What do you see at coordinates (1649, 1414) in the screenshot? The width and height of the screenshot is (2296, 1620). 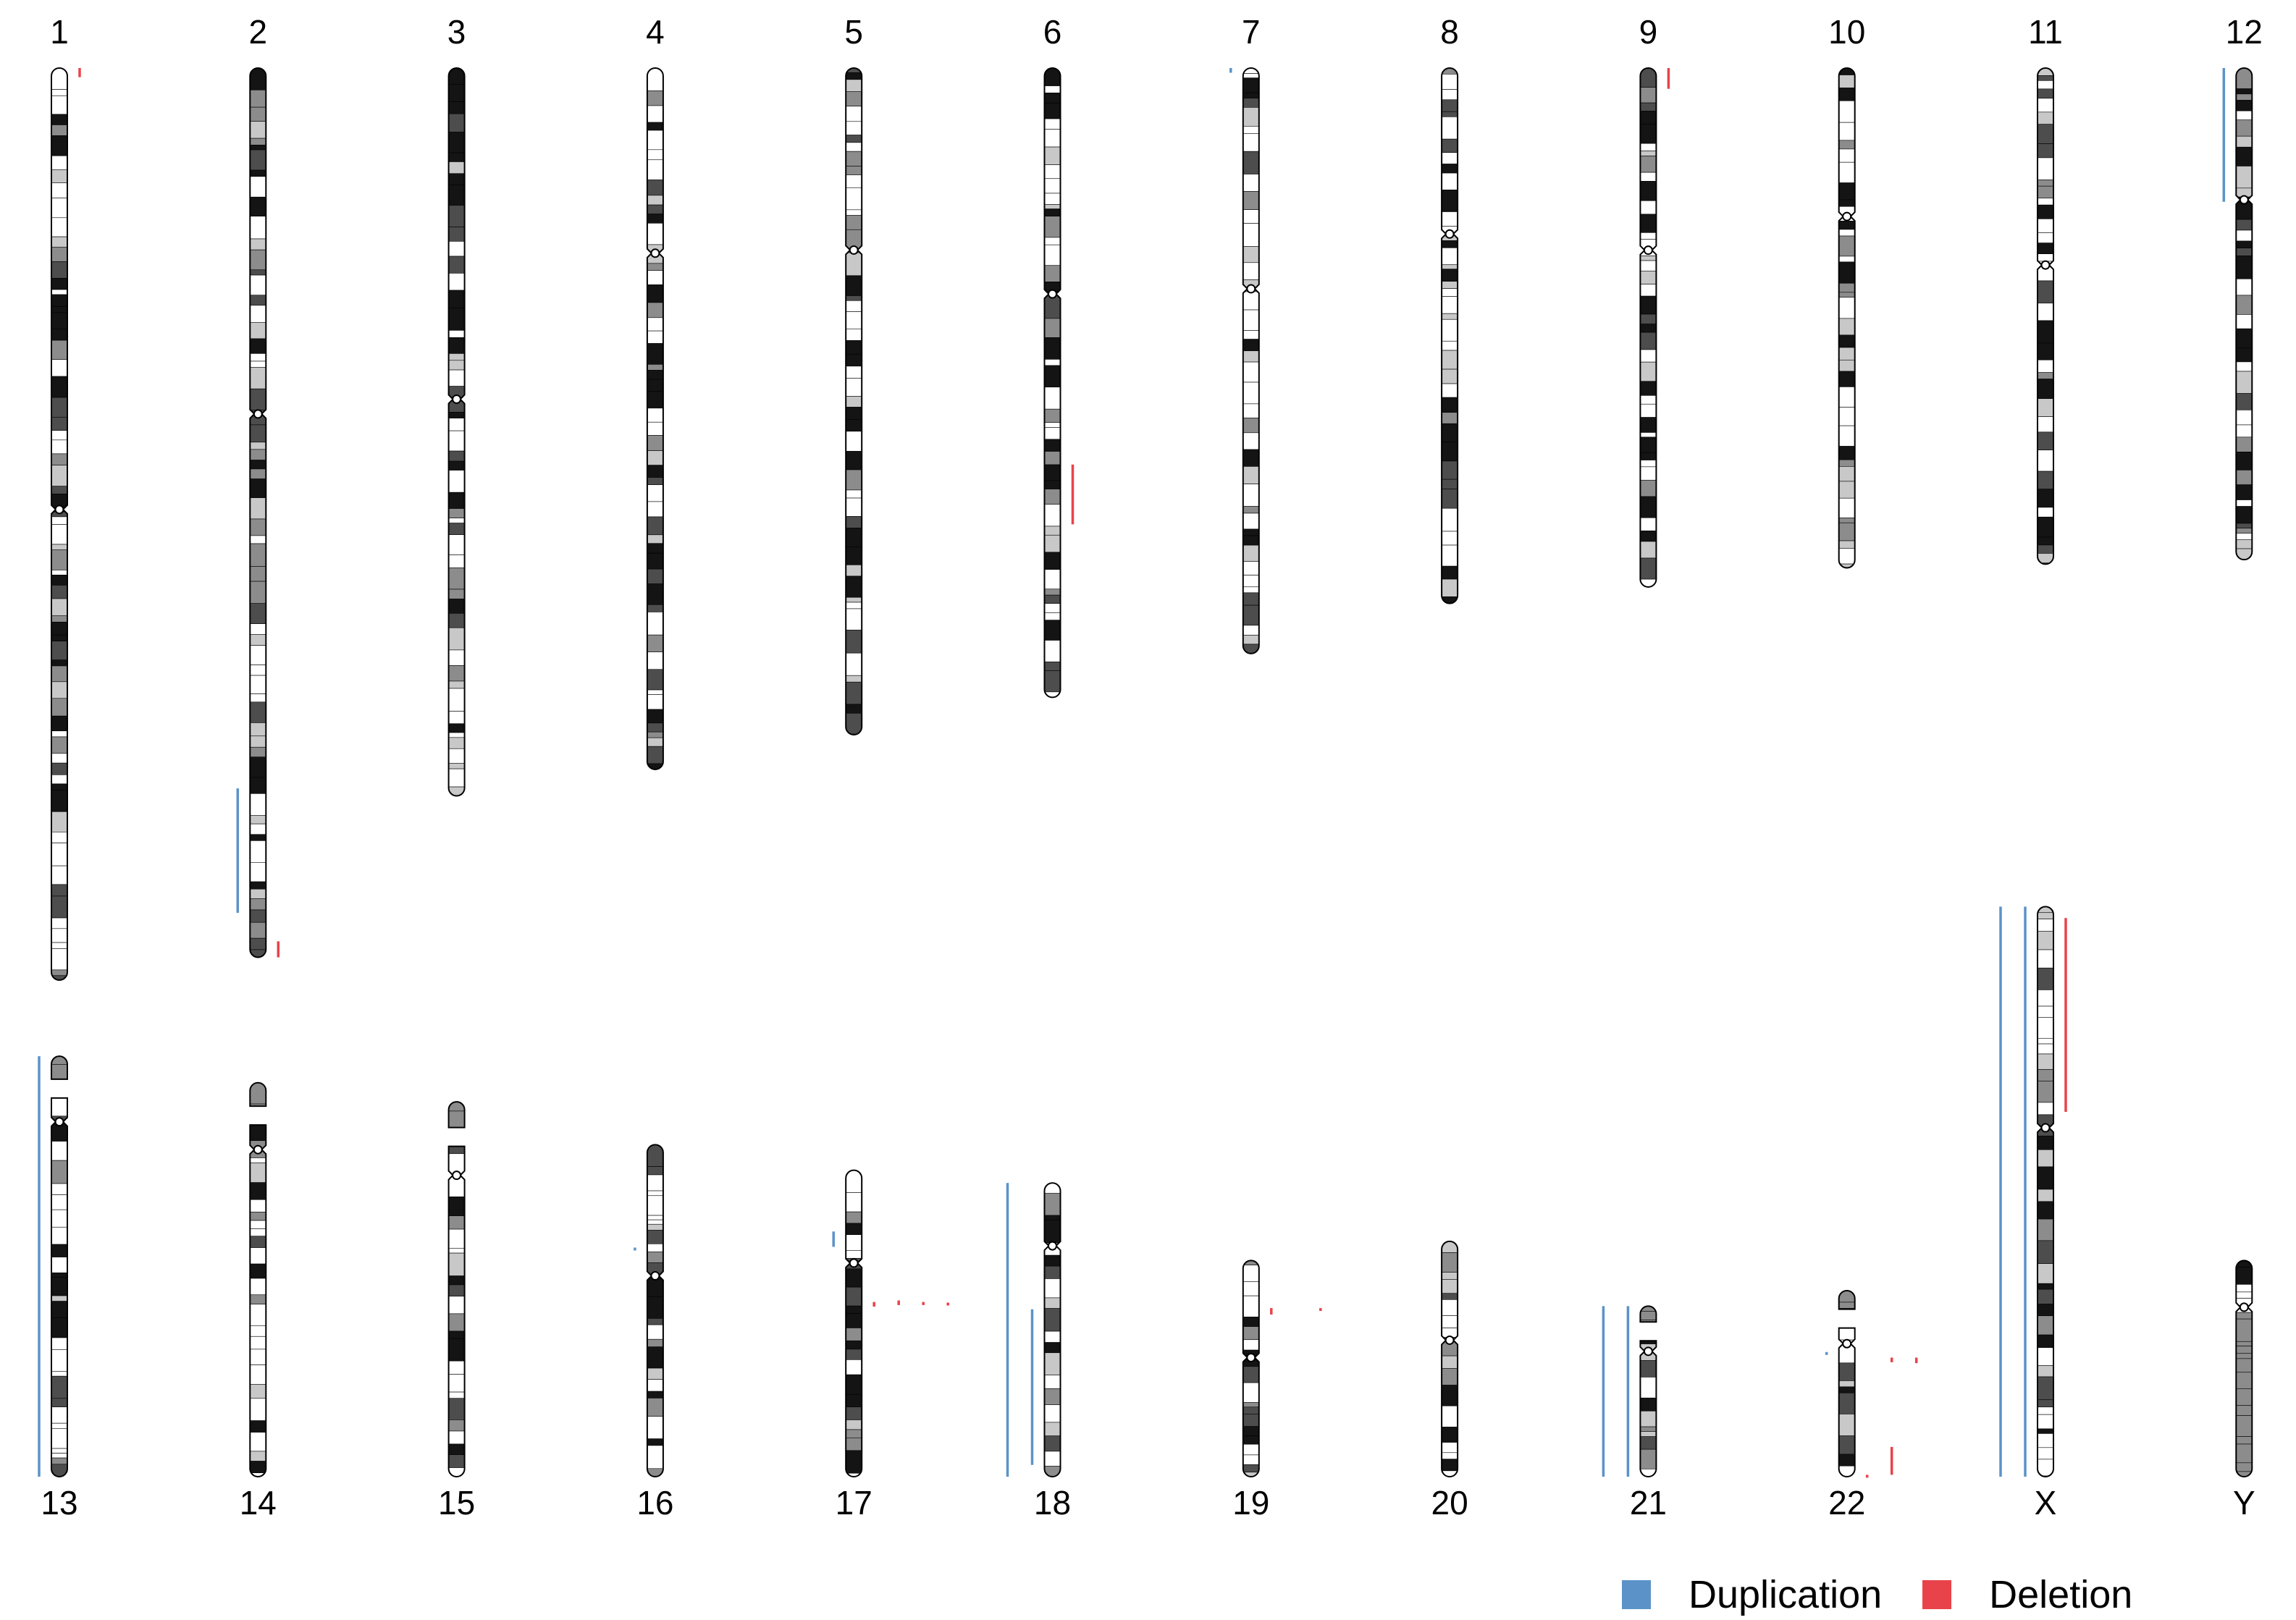 I see `chromosome-21: 21` at bounding box center [1649, 1414].